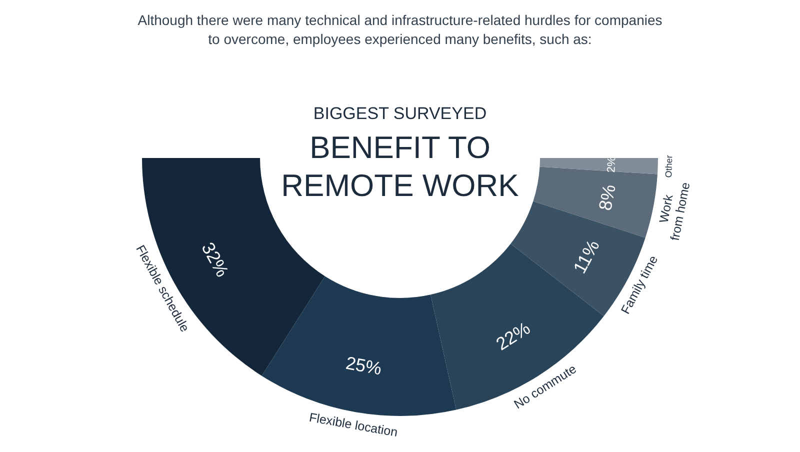 The image size is (800, 452). Describe the element at coordinates (400, 113) in the screenshot. I see `chart-subtitle: BIGGEST SURVEYED` at that location.